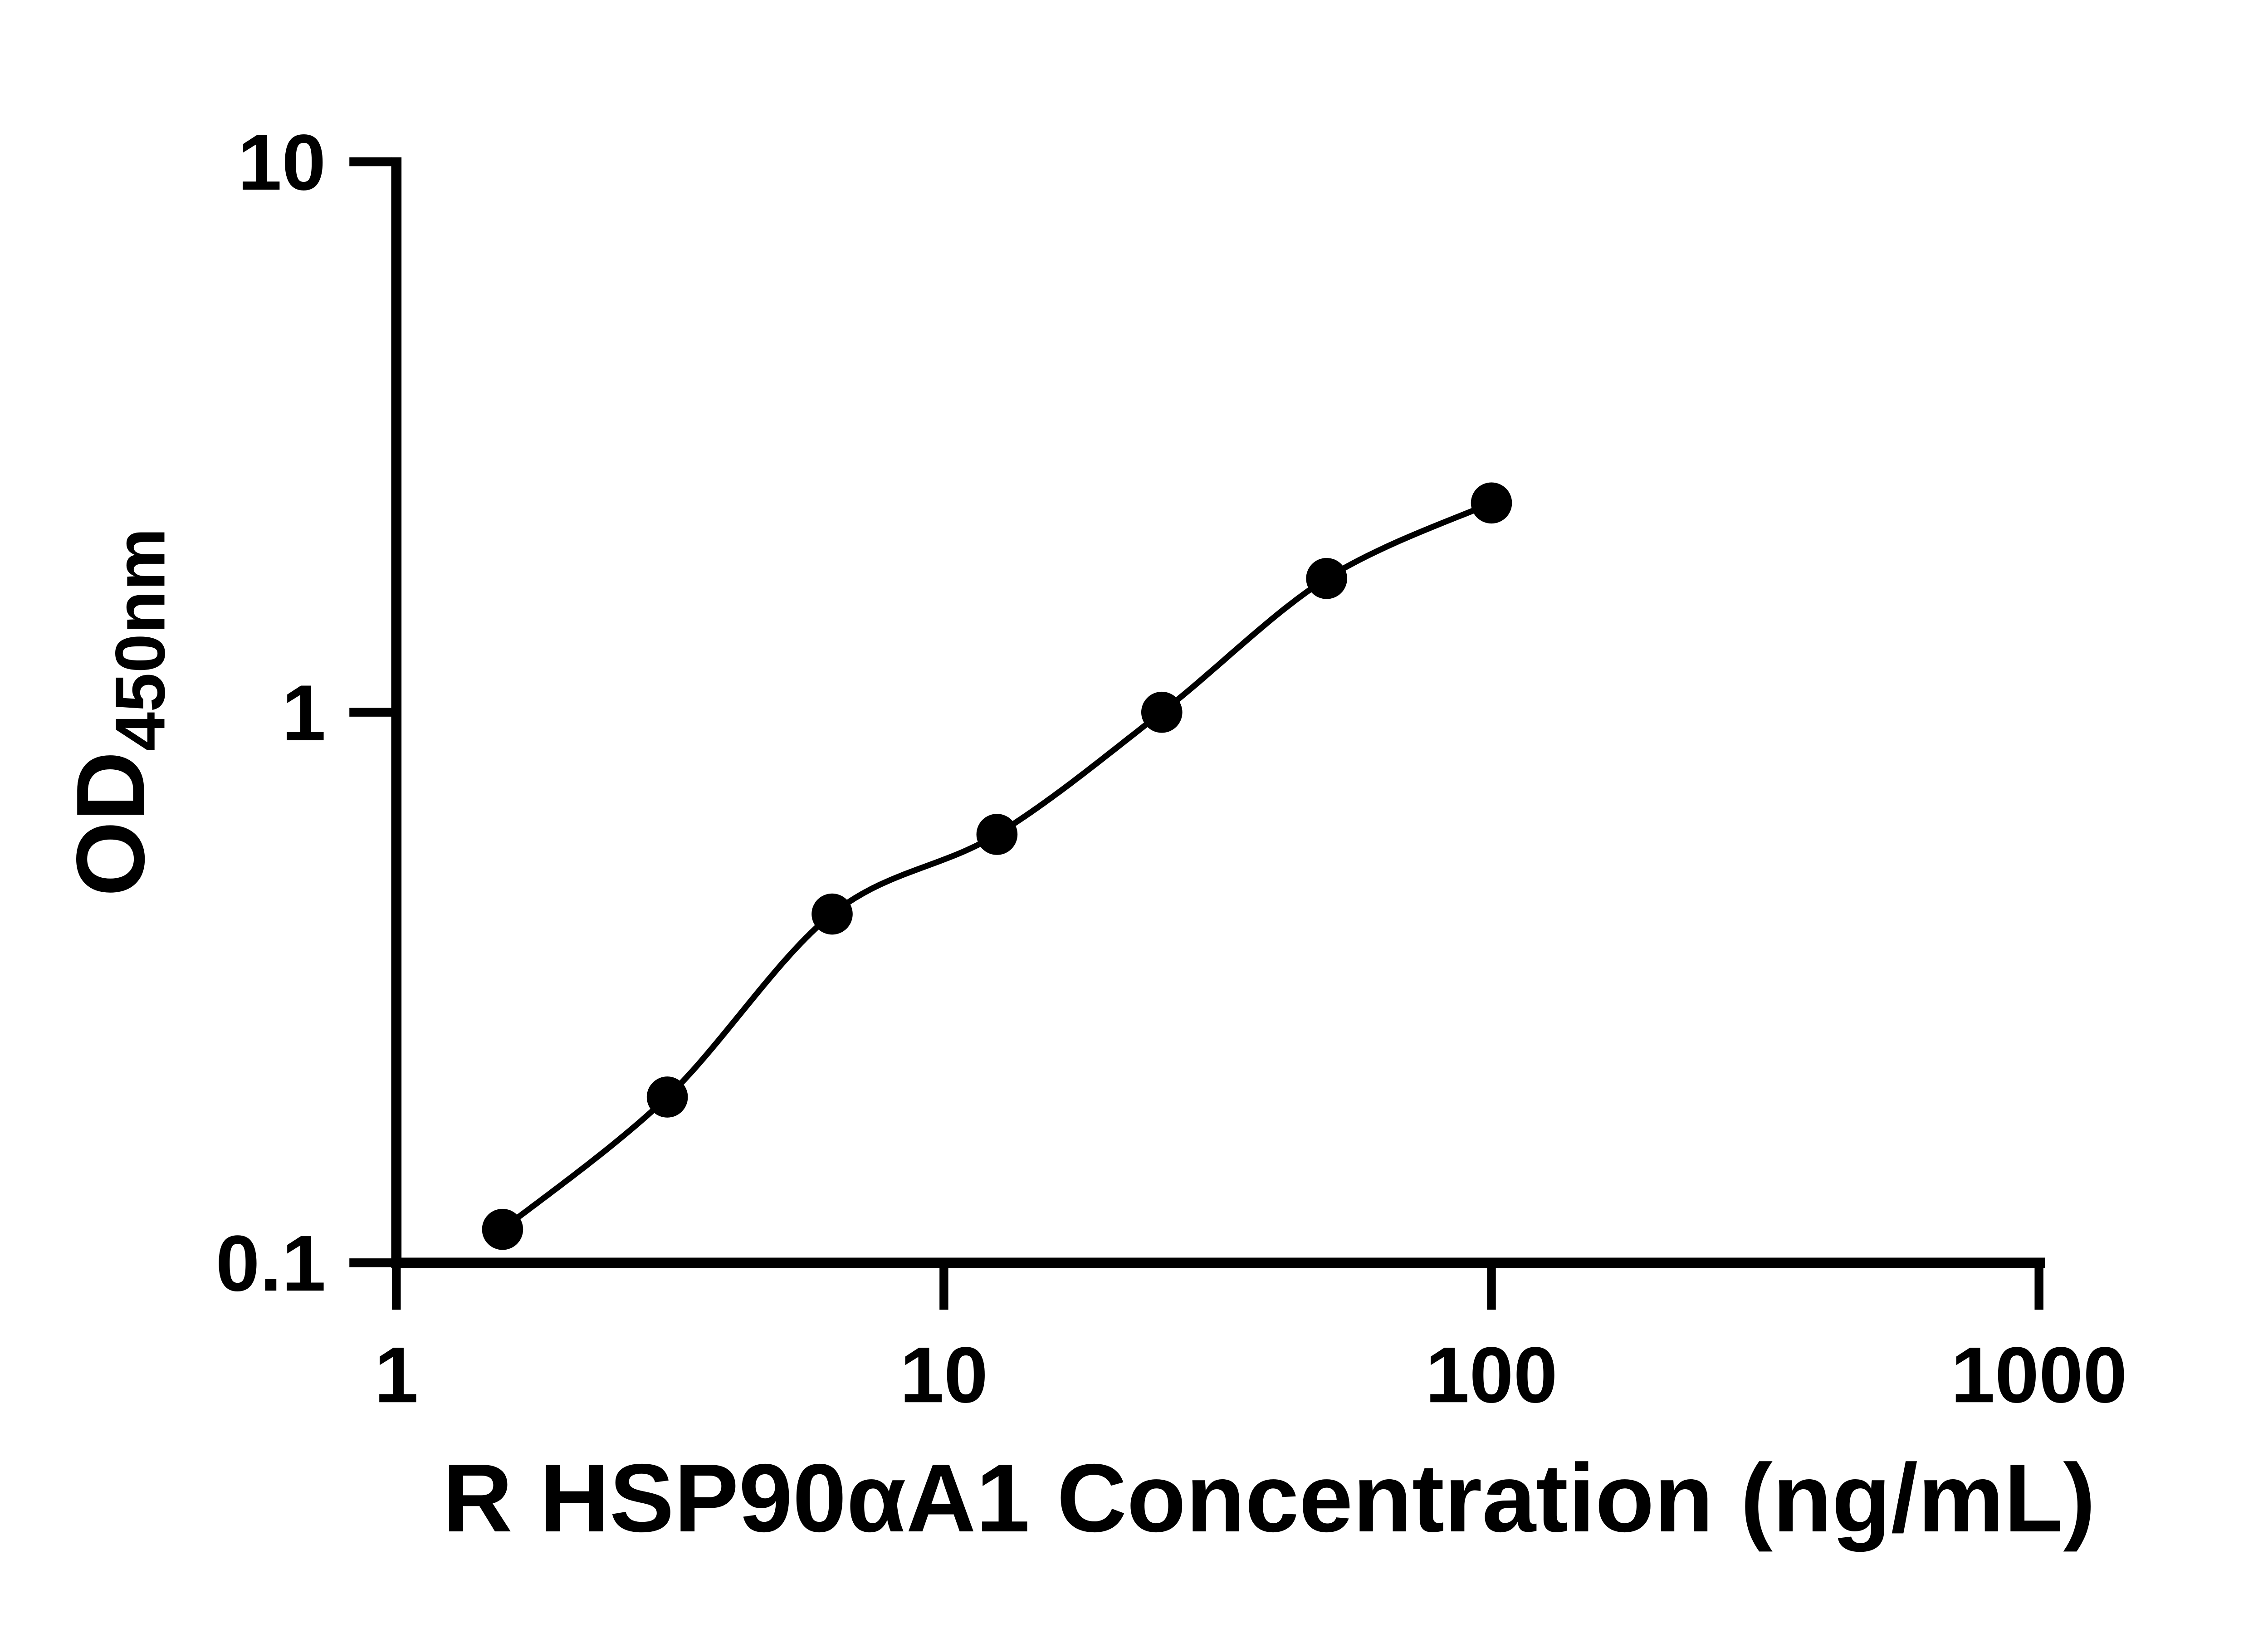 The height and width of the screenshot is (1633, 2268). I want to click on y-axis-tick-label: 10, so click(282, 162).